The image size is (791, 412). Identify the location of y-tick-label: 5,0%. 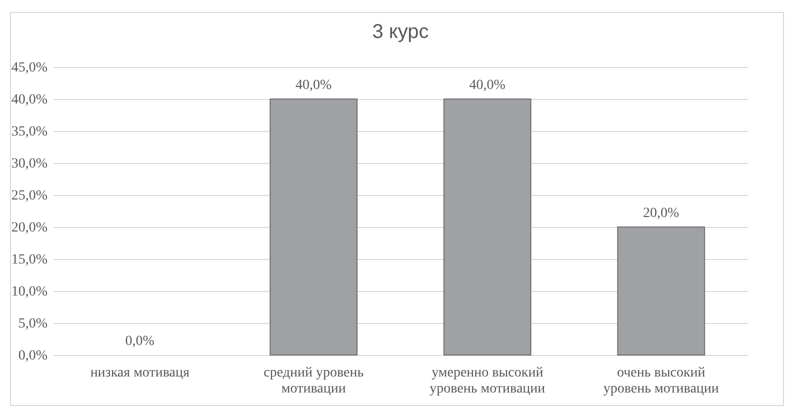
(33, 324).